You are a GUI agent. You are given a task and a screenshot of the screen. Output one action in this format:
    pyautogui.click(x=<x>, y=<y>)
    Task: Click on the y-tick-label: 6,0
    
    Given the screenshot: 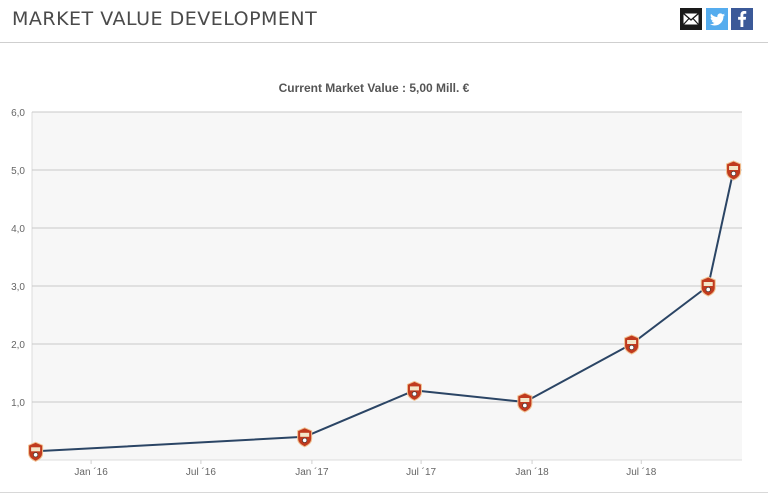 What is the action you would take?
    pyautogui.click(x=18, y=113)
    